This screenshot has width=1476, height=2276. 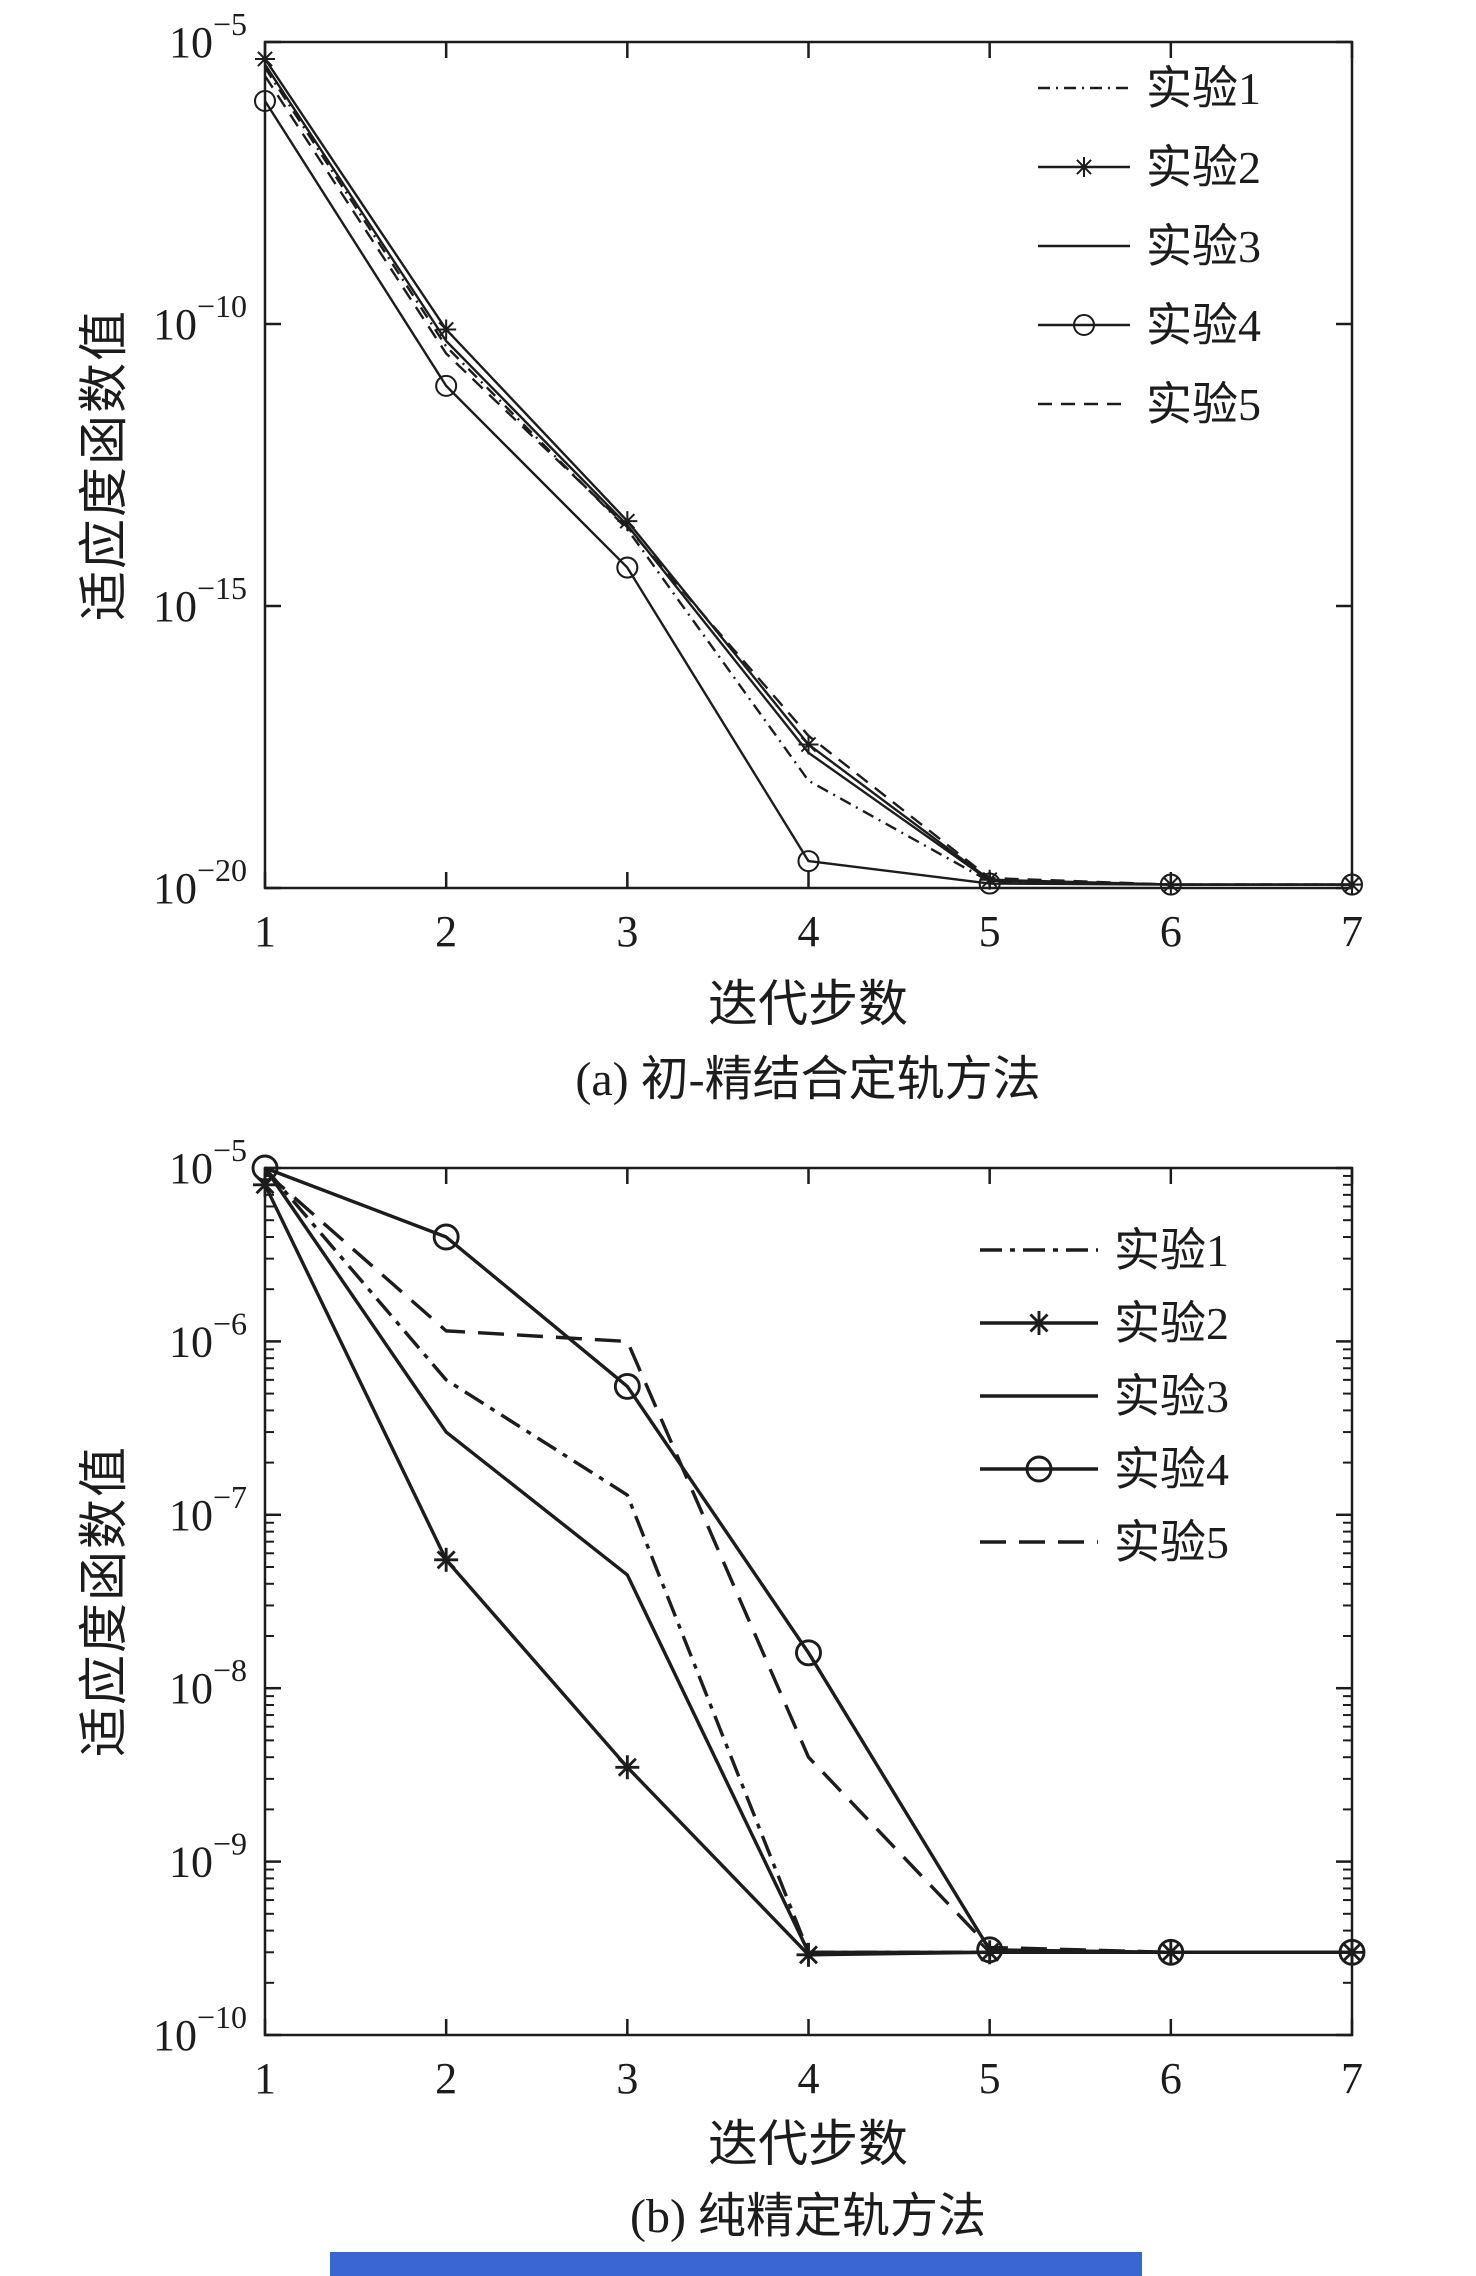 What do you see at coordinates (208, 1856) in the screenshot?
I see `svg-text: 10⁻⁹` at bounding box center [208, 1856].